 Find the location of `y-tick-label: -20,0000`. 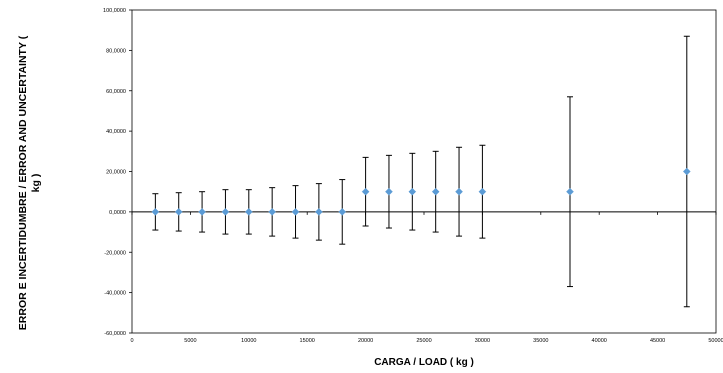

y-tick-label: -20,0000 is located at coordinates (115, 253).